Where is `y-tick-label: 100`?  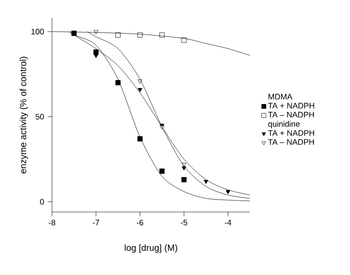 y-tick-label: 100 is located at coordinates (37, 31).